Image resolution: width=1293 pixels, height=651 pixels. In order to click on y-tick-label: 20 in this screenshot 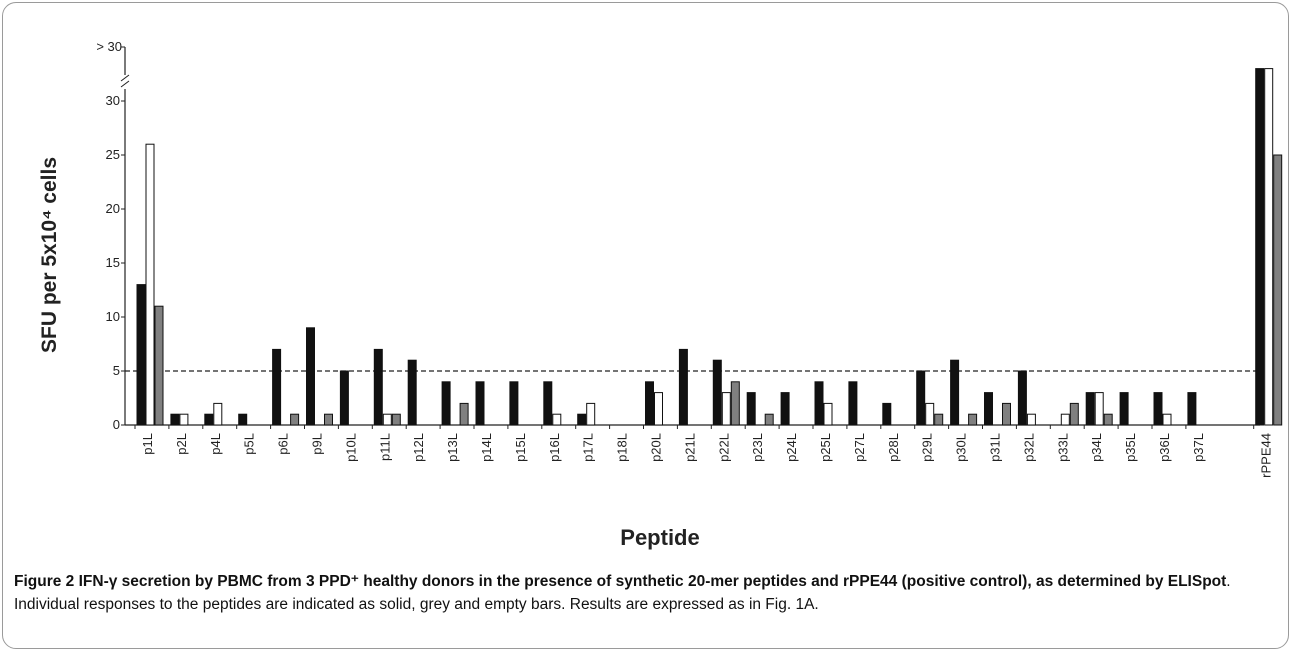, I will do `click(113, 208)`.